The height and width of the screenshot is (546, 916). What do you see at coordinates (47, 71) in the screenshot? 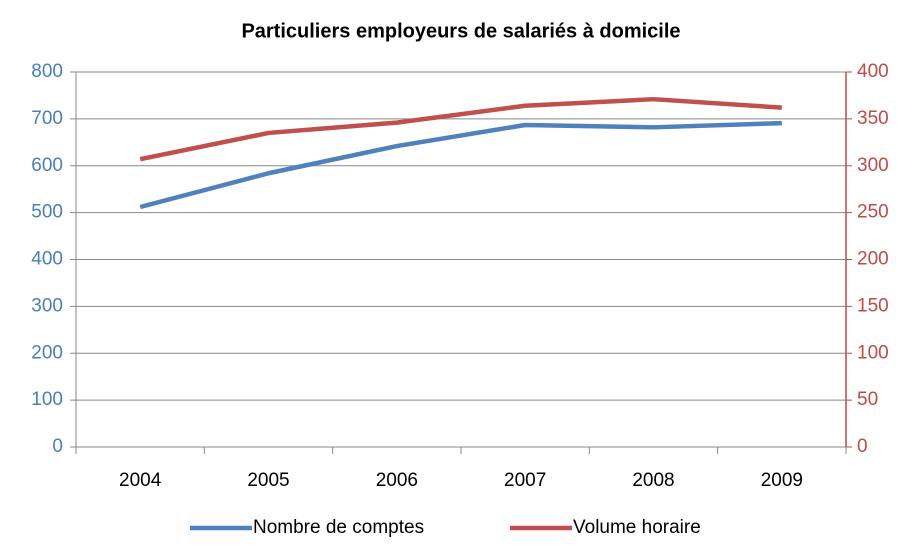
I see `y-tick-label: 800` at bounding box center [47, 71].